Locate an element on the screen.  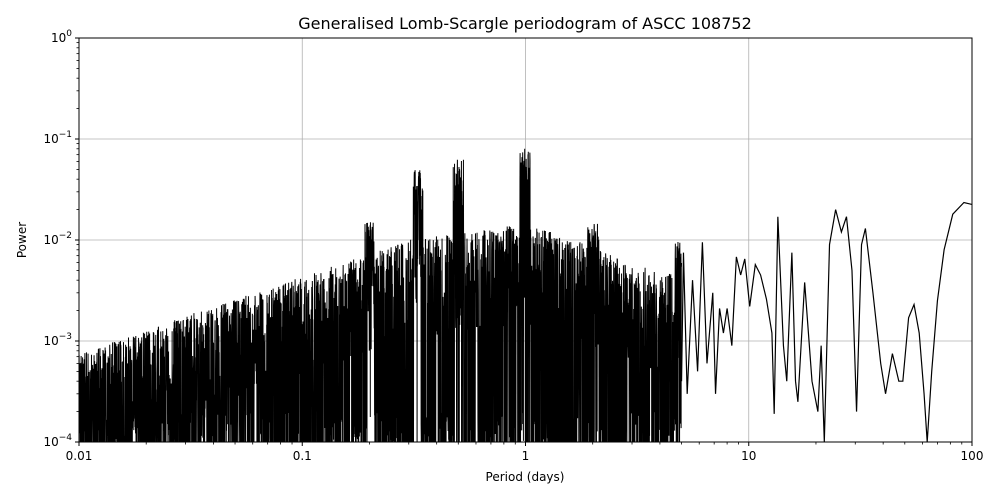
y-tick-label: 10⁻² is located at coordinates (57, 239).